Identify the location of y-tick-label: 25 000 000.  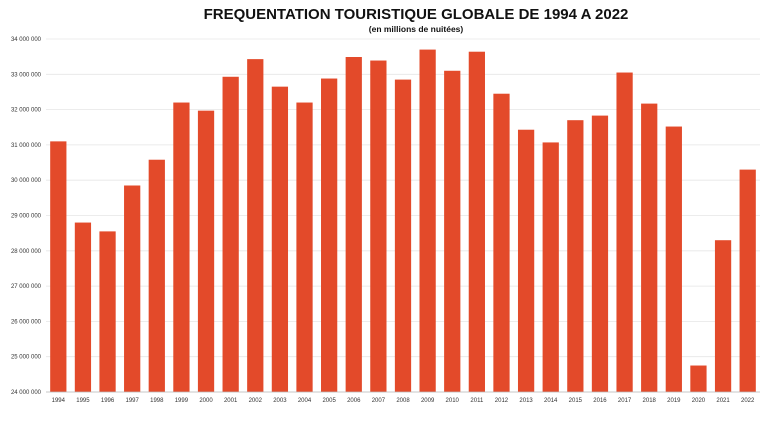
(26, 358).